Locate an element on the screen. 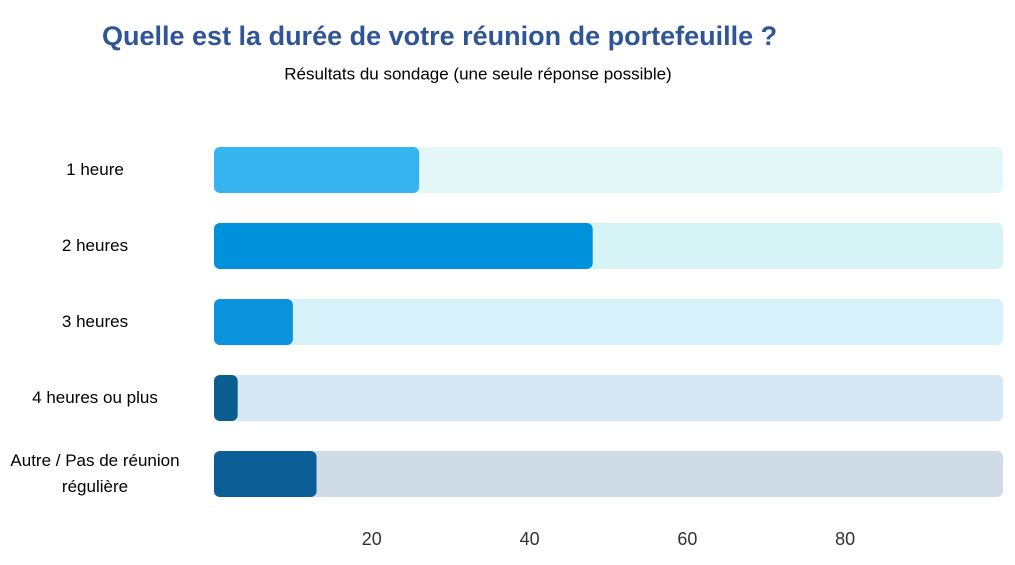 The height and width of the screenshot is (565, 1015). category-label: Autre / Pas de réunion régulière is located at coordinates (95, 473).